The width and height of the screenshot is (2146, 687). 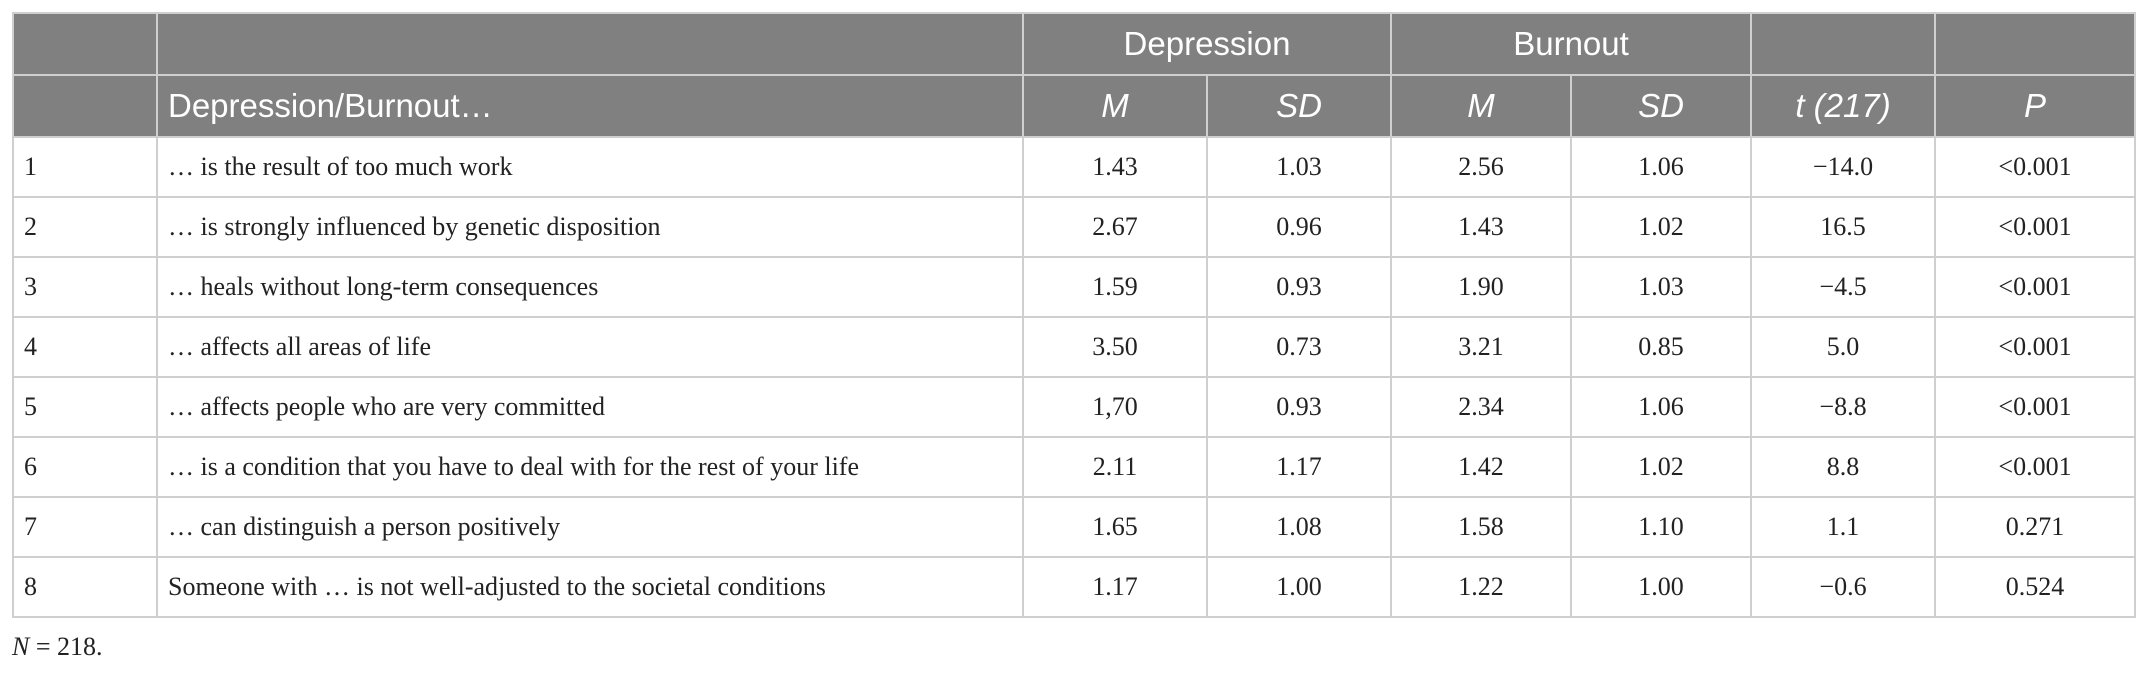 I want to click on burnout-sd-cell: 0.85, so click(x=1661, y=347).